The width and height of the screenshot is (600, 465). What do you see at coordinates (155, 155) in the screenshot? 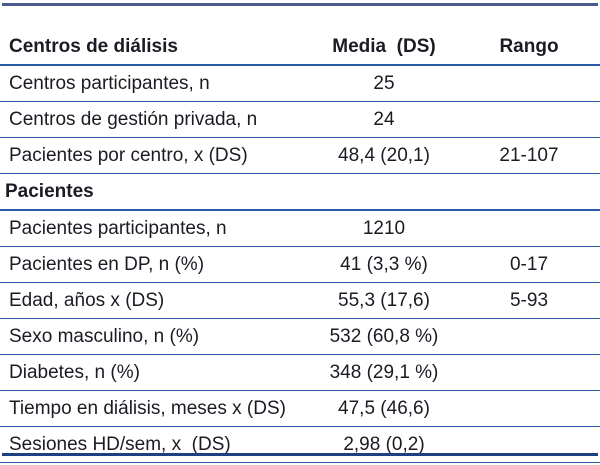
I see `row-label: Pacientes por centro, x (DS)` at bounding box center [155, 155].